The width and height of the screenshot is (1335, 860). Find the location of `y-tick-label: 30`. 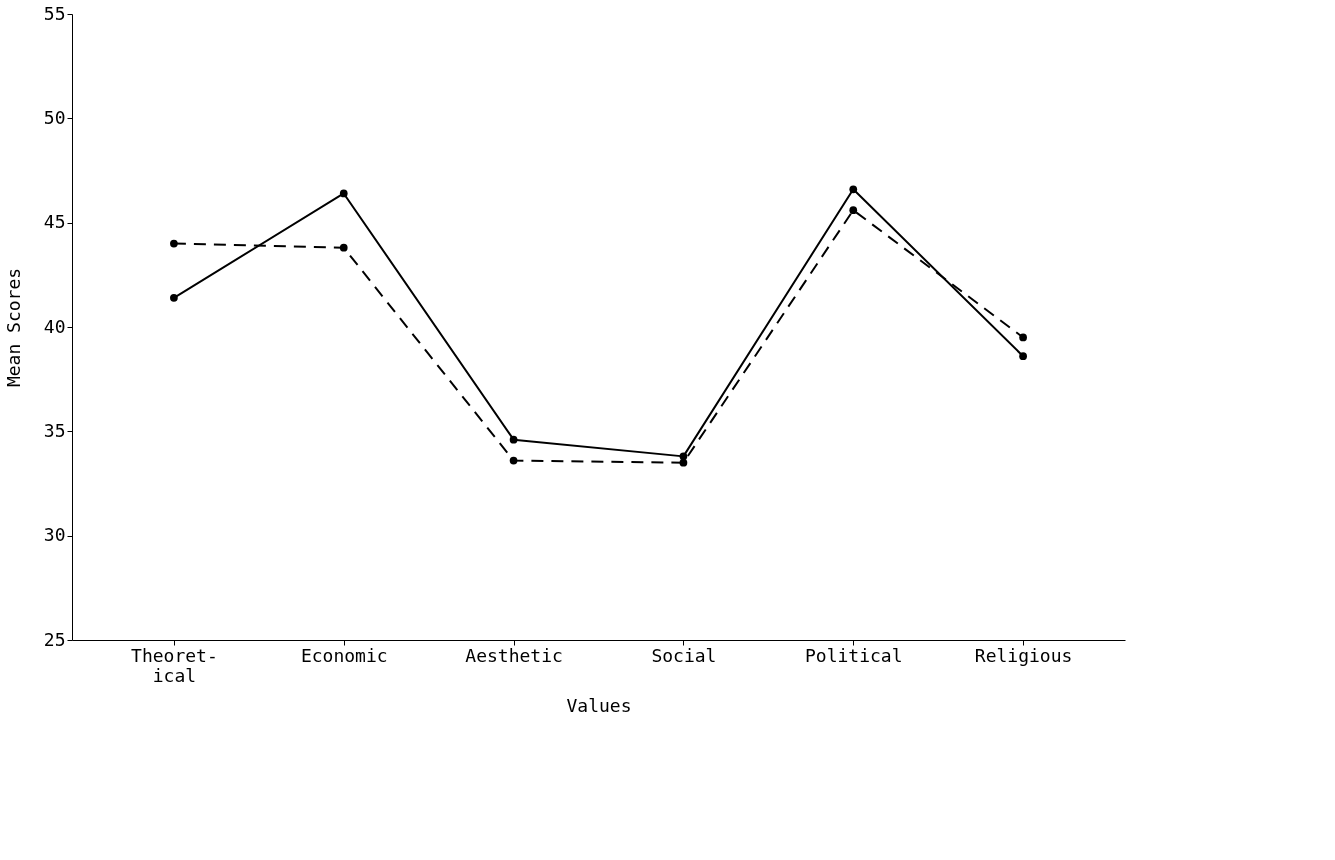

y-tick-label: 30 is located at coordinates (54, 535).